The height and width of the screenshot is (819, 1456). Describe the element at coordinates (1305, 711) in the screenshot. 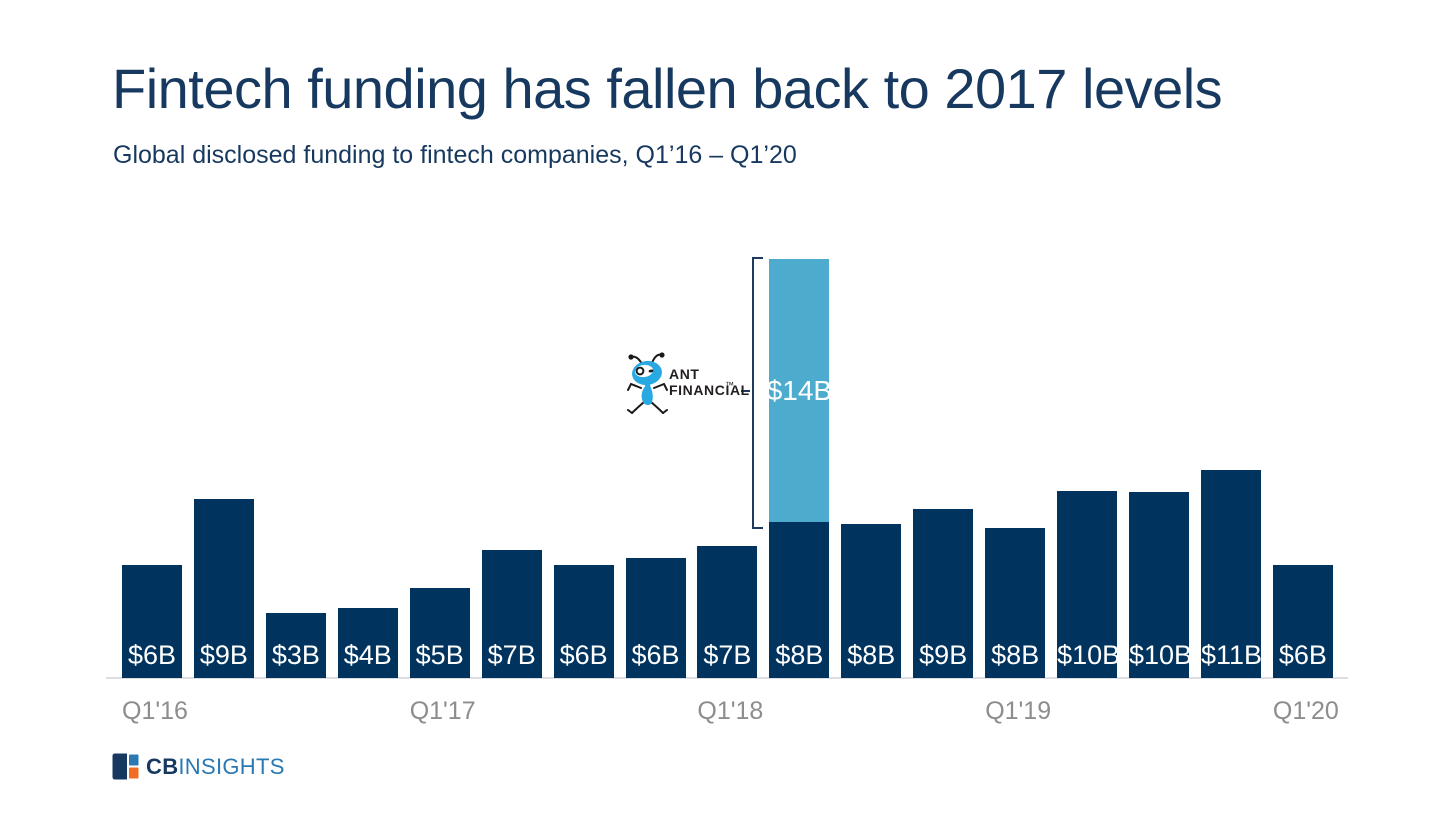

I see `x-axis-tick: Q1'20` at that location.